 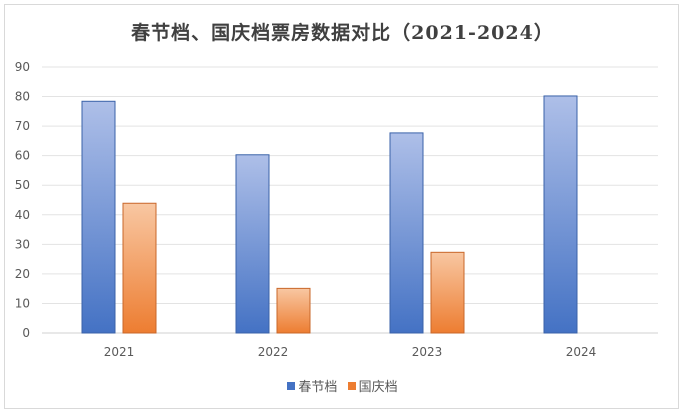 I want to click on x-tick-label: 2022, so click(x=273, y=352).